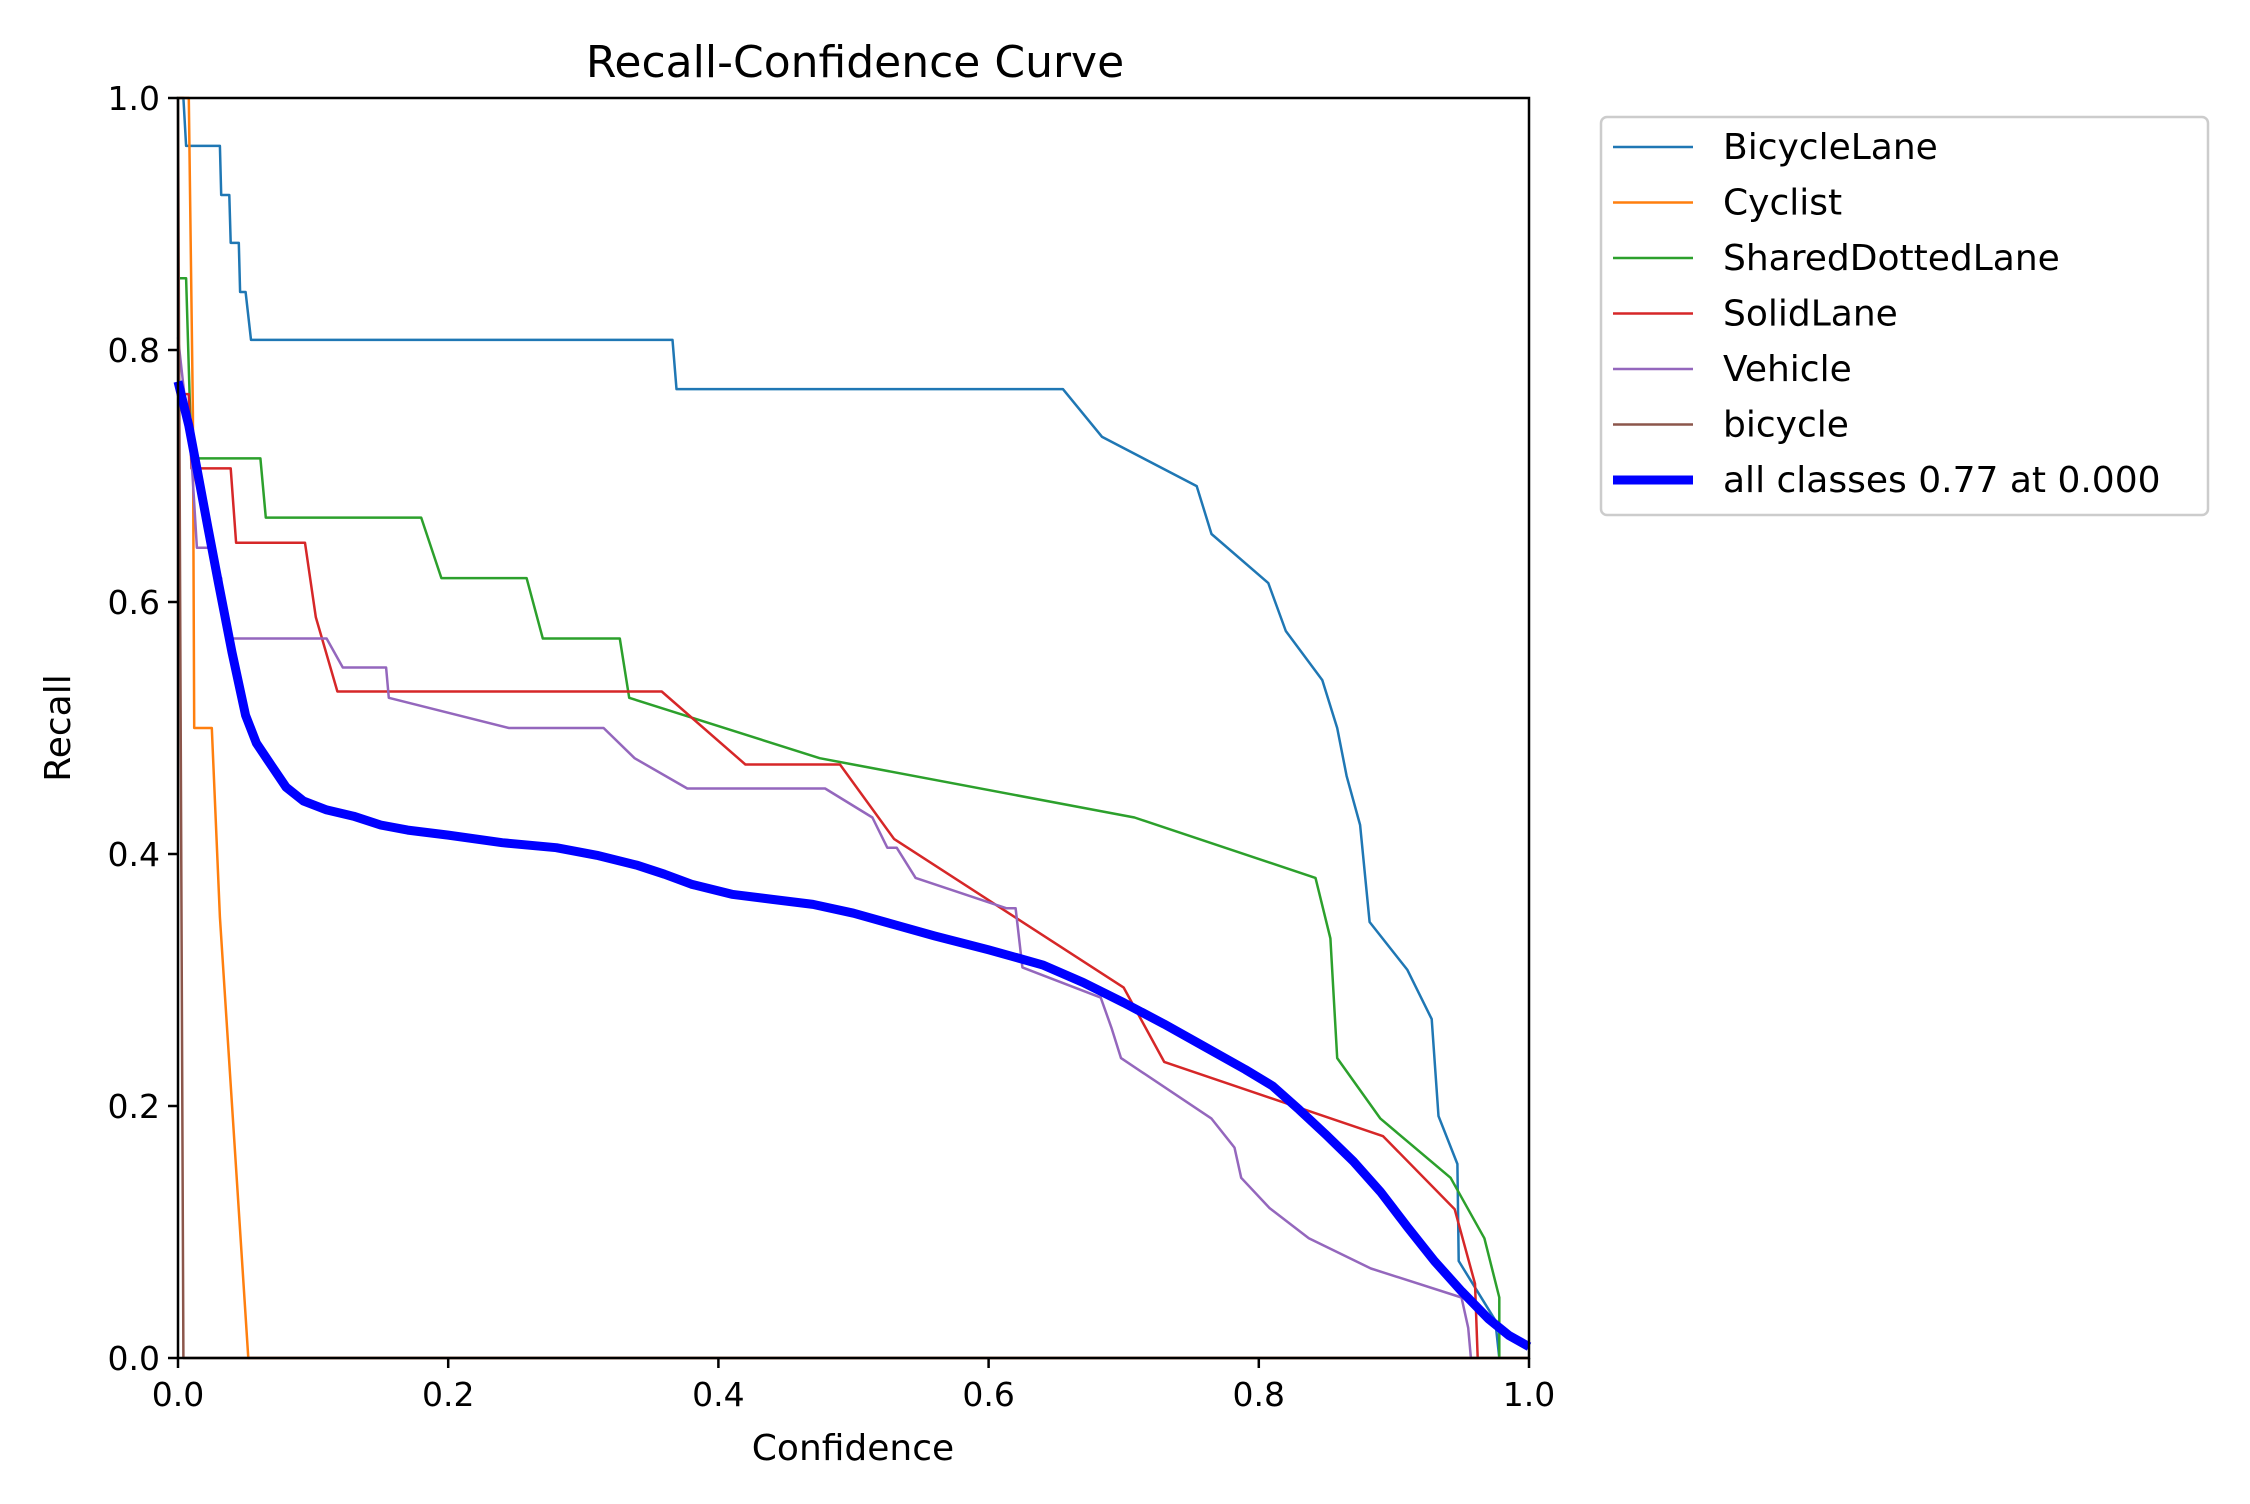 This screenshot has width=2250, height=1504. What do you see at coordinates (1529, 1394) in the screenshot?
I see `x-tick-label: 1.0` at bounding box center [1529, 1394].